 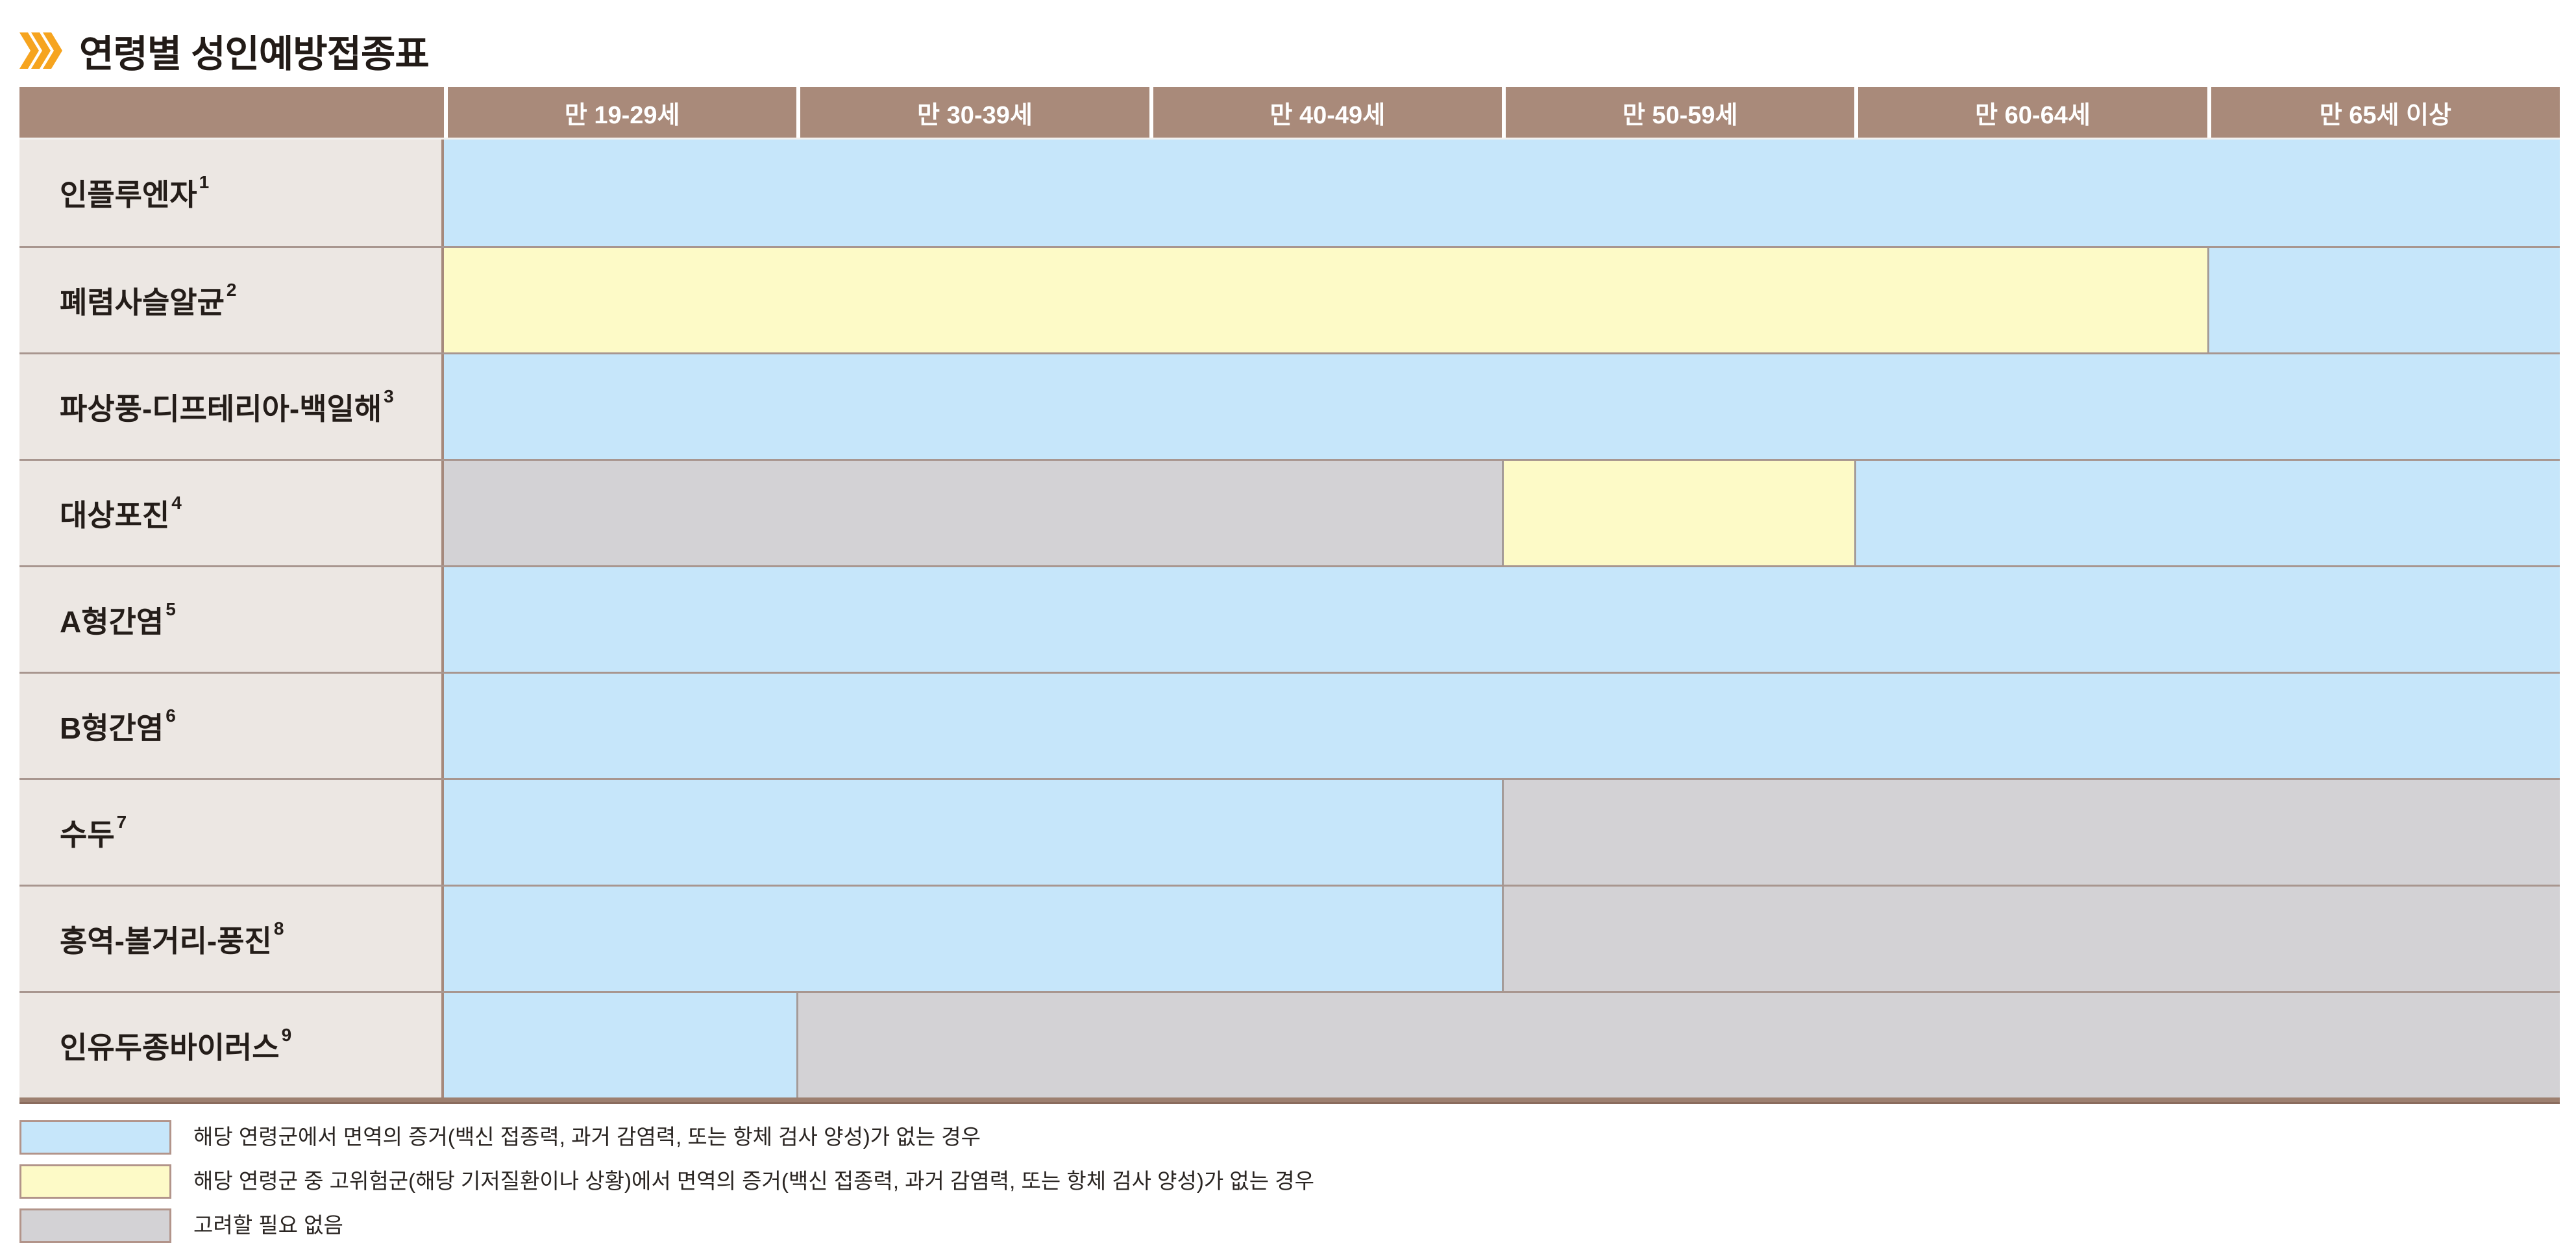 What do you see at coordinates (286, 1034) in the screenshot?
I see `footnote-number: 9` at bounding box center [286, 1034].